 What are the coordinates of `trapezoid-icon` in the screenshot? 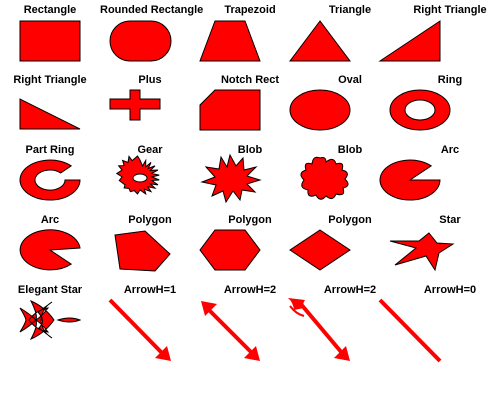 It's located at (230, 41).